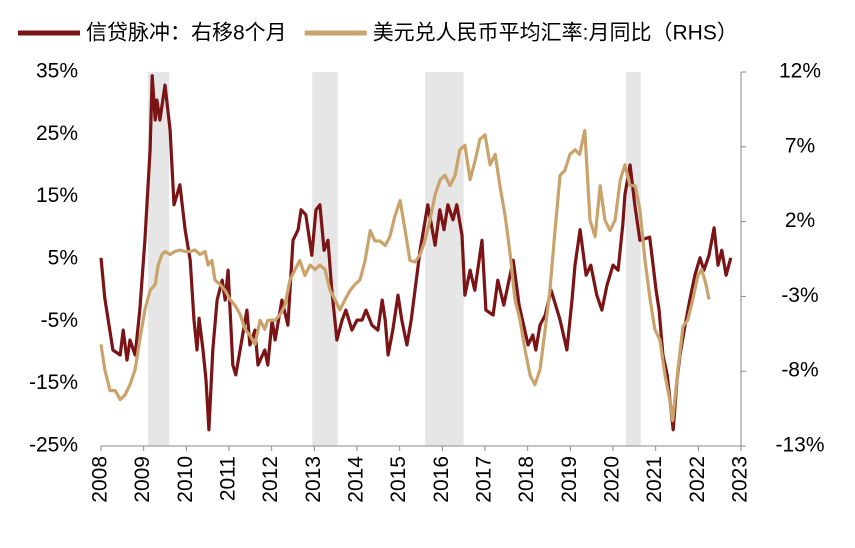  Describe the element at coordinates (555, 33) in the screenshot. I see `legend-label: 美元兑人民币平均汇率:月同比（RHS）` at that location.